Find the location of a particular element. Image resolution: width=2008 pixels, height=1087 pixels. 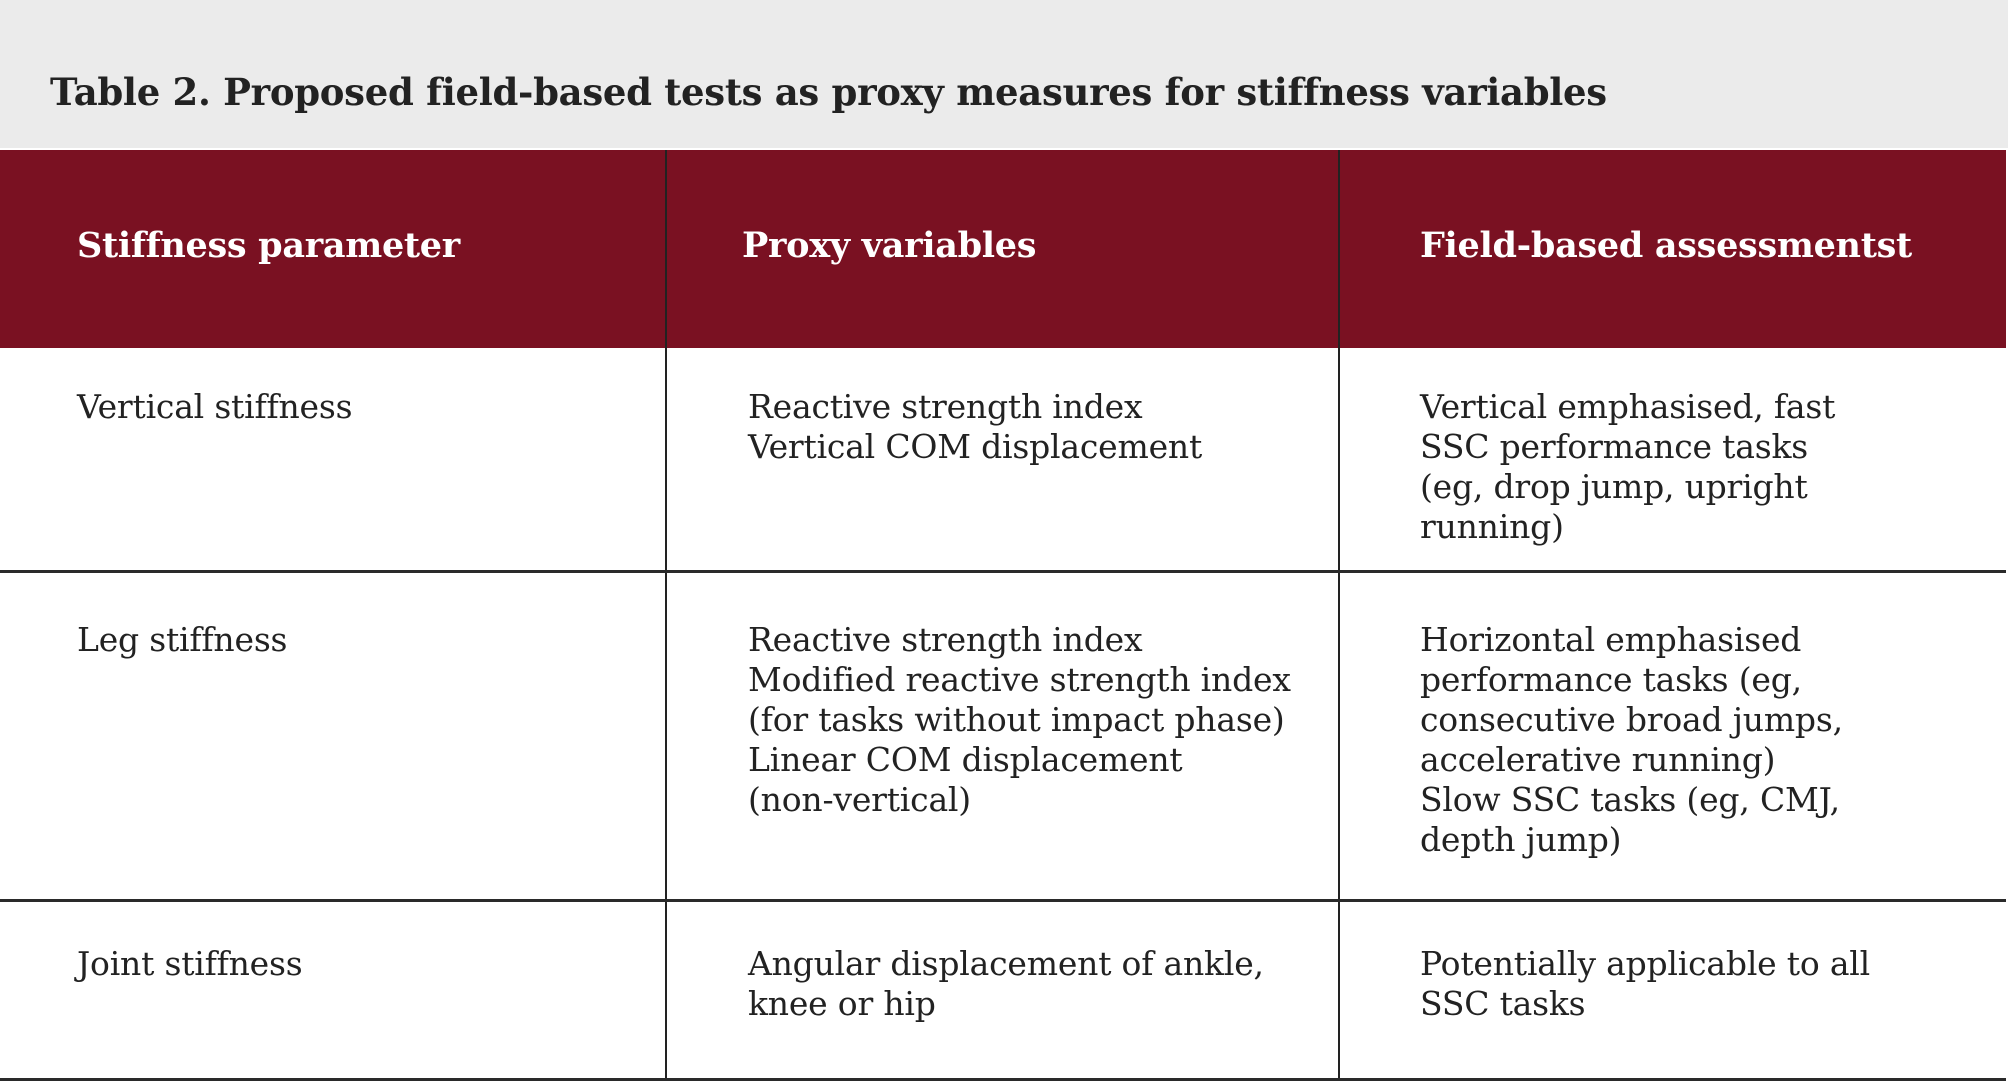

cell-parameter: Joint stiffness is located at coordinates (190, 963).